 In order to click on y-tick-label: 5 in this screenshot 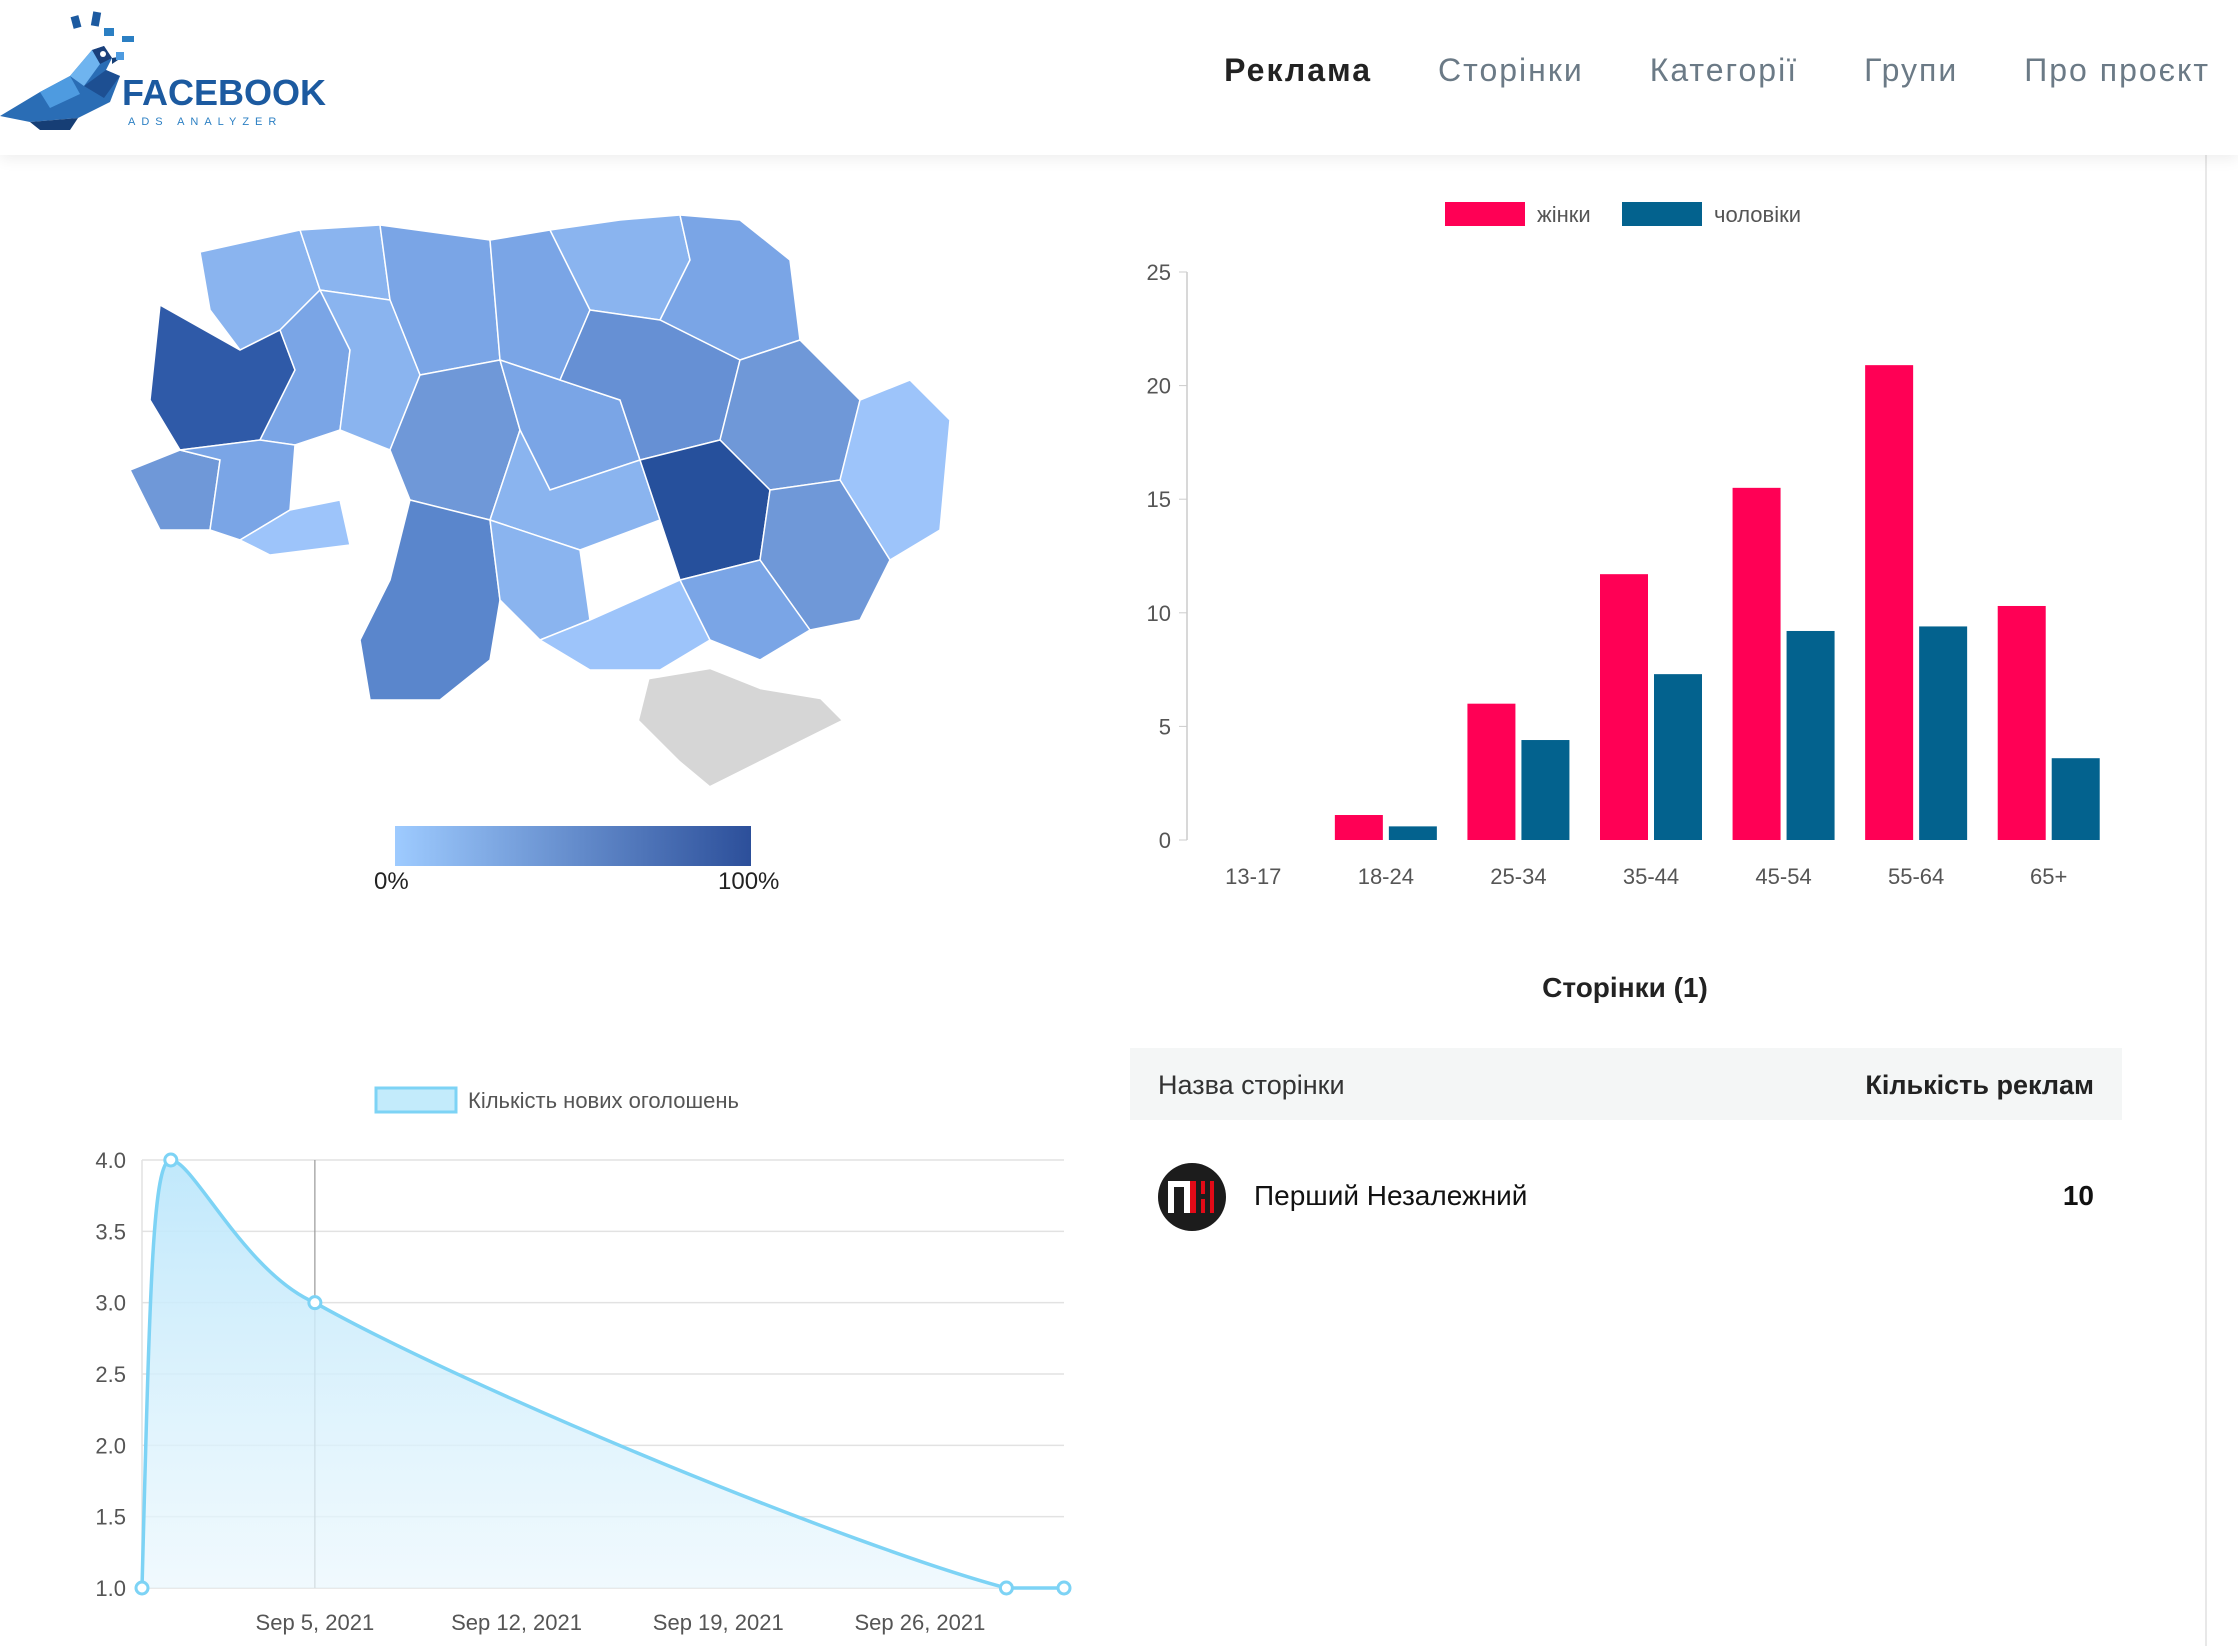, I will do `click(1165, 726)`.